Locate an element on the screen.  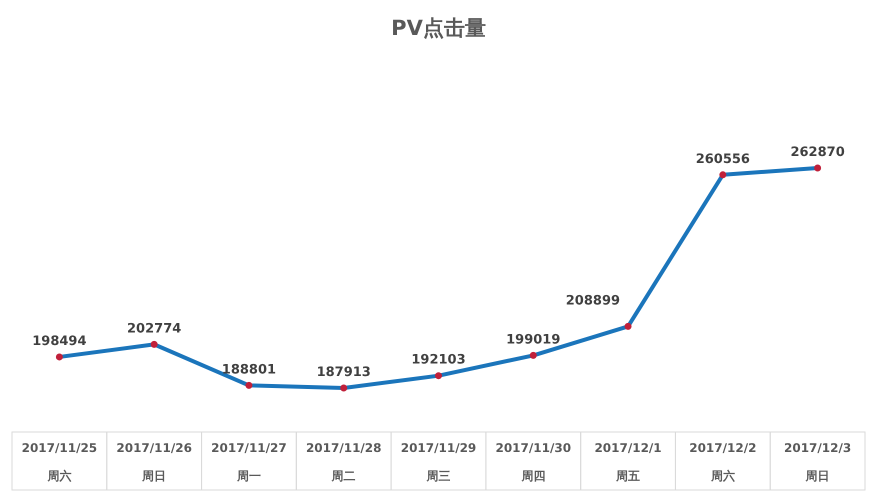
data-label: 192103 is located at coordinates (438, 360).